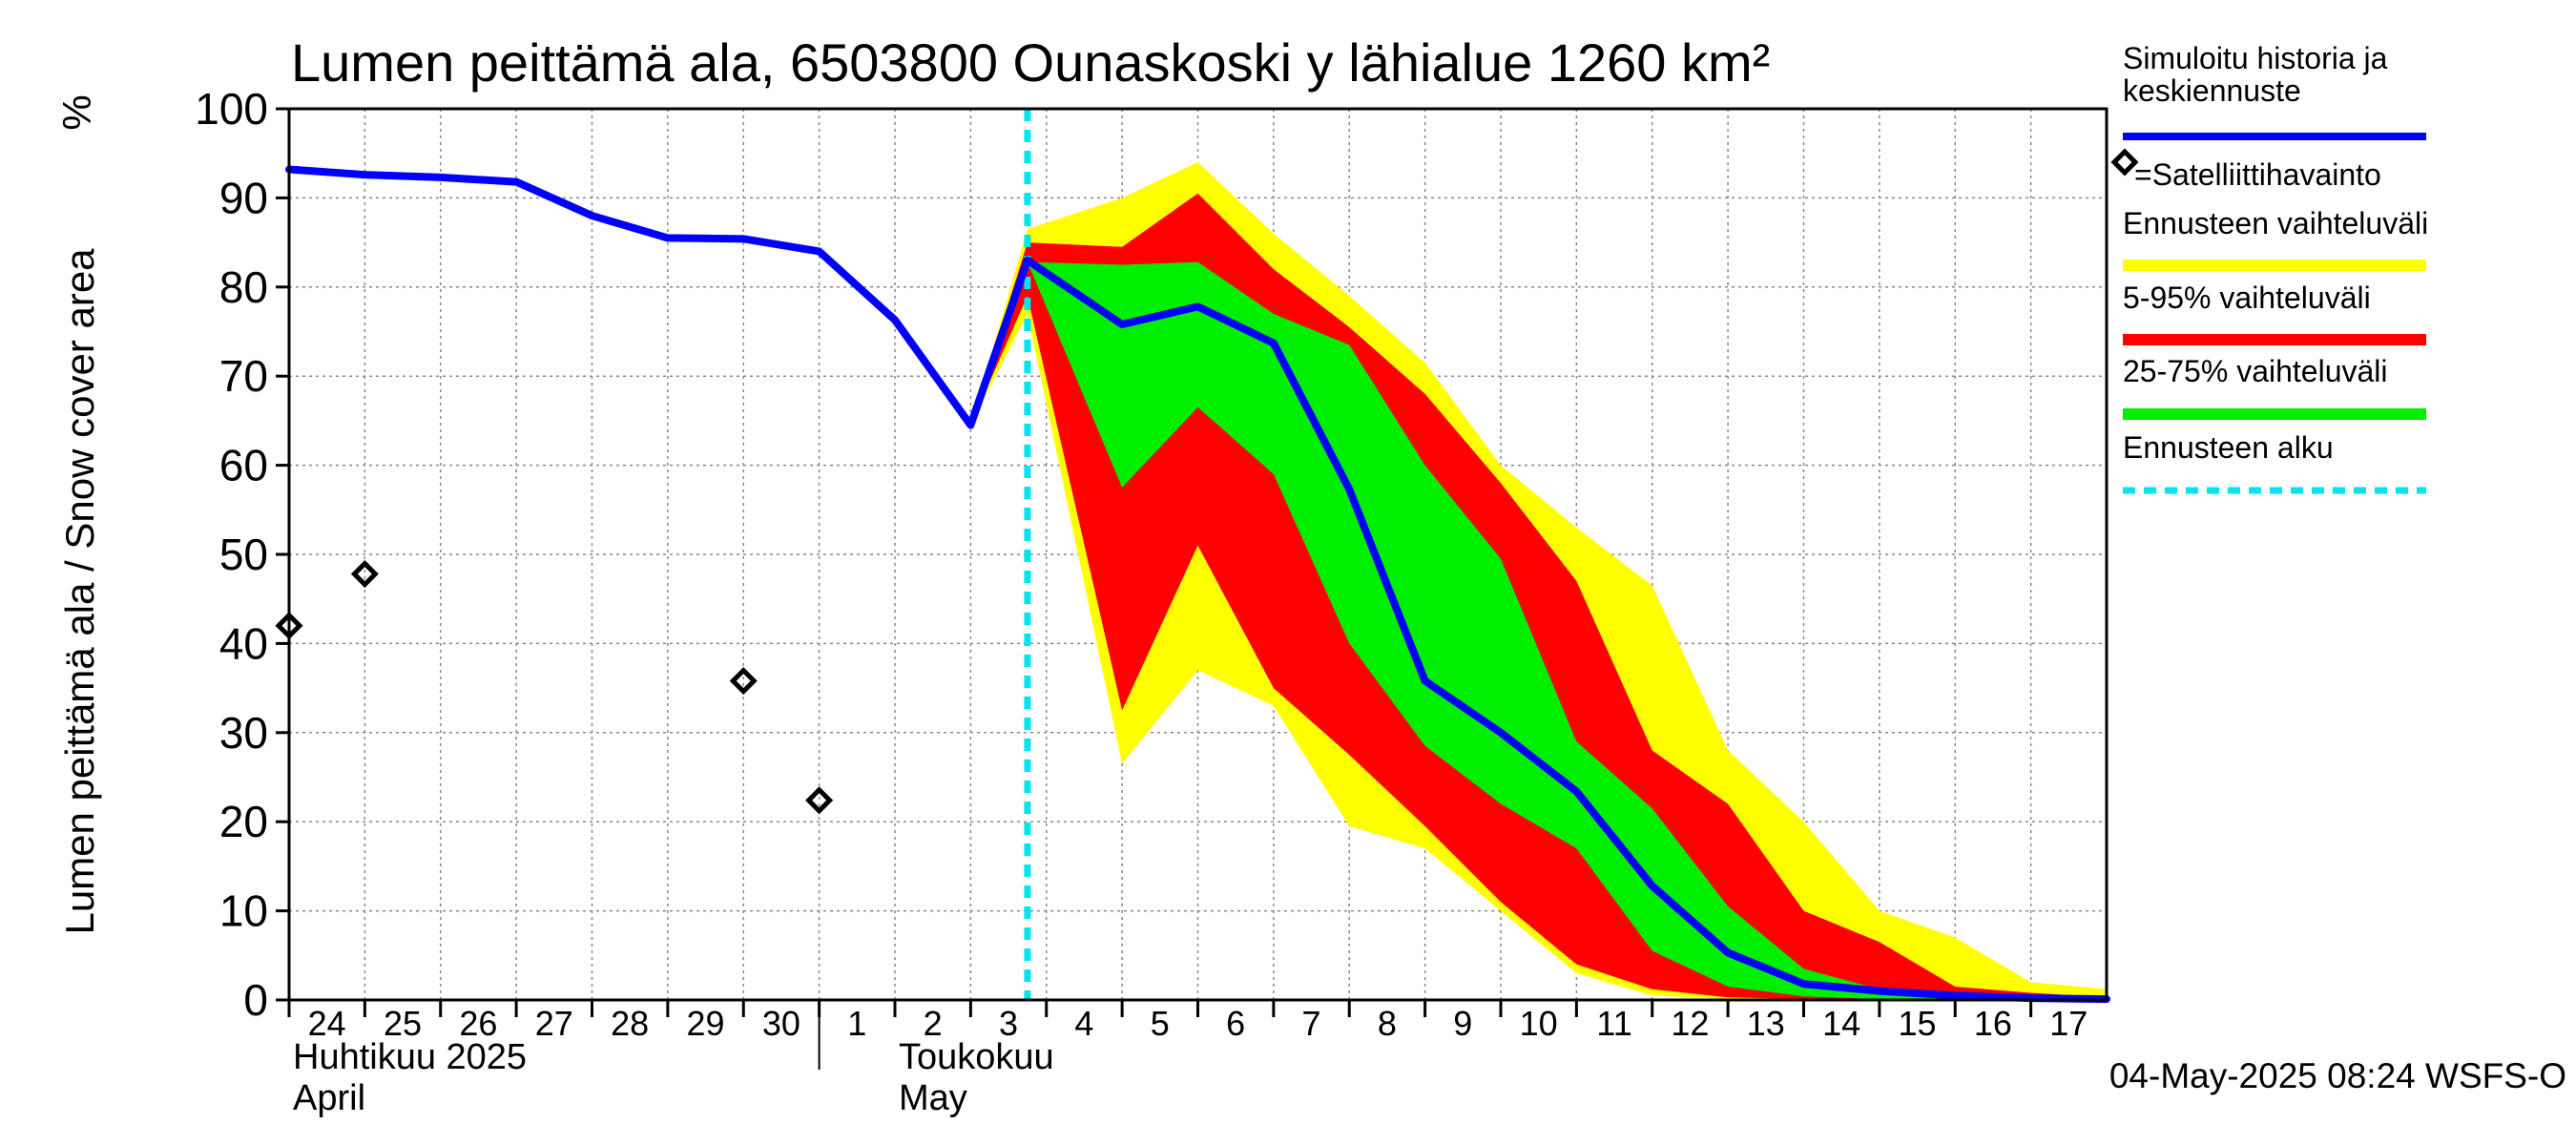  Describe the element at coordinates (2247, 298) in the screenshot. I see `legend-label: 5-95% vaihteluväli` at that location.